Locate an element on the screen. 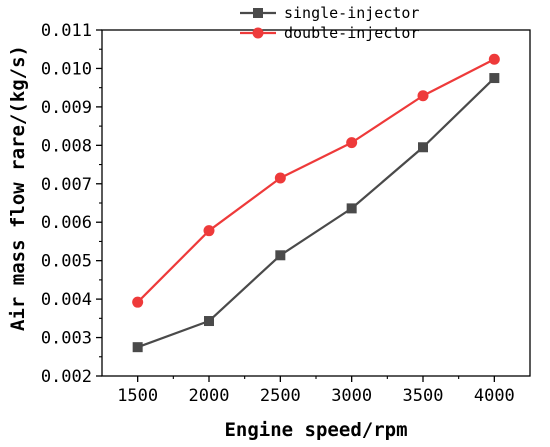  x-tick-label: 2500 is located at coordinates (280, 396).